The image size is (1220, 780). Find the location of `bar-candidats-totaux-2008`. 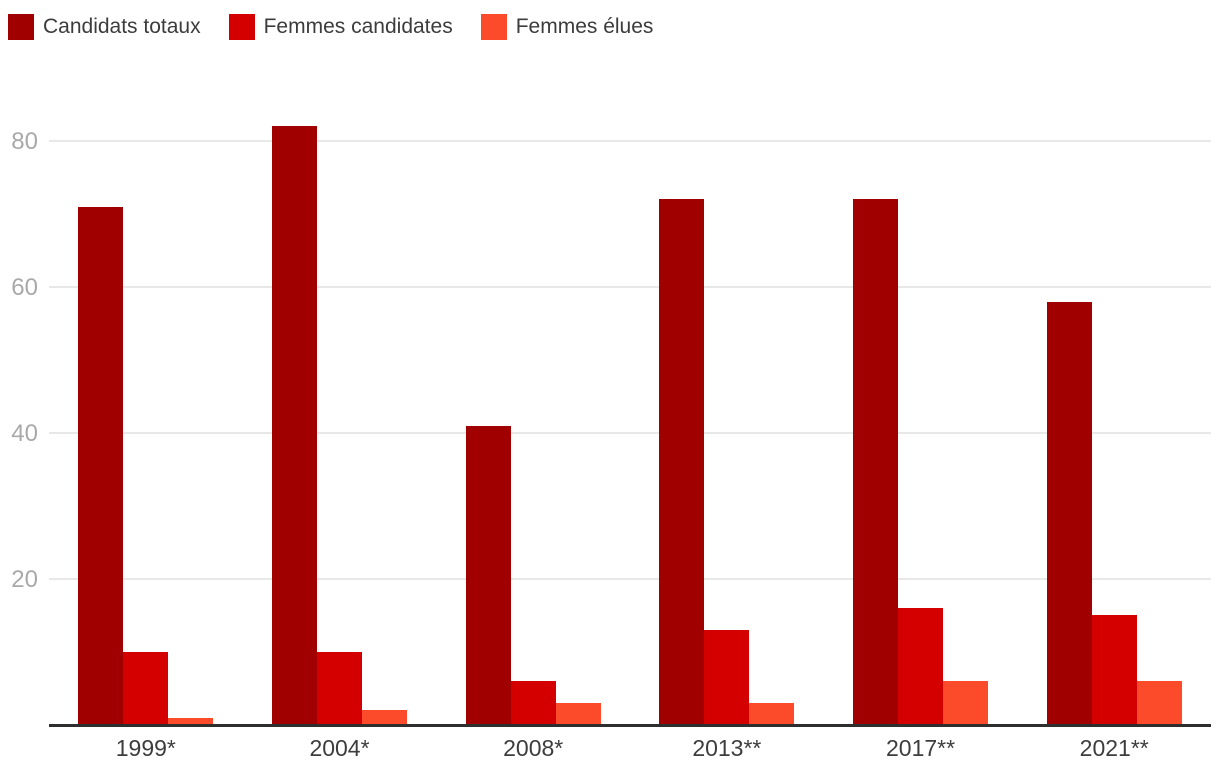

bar-candidats-totaux-2008 is located at coordinates (488, 575).